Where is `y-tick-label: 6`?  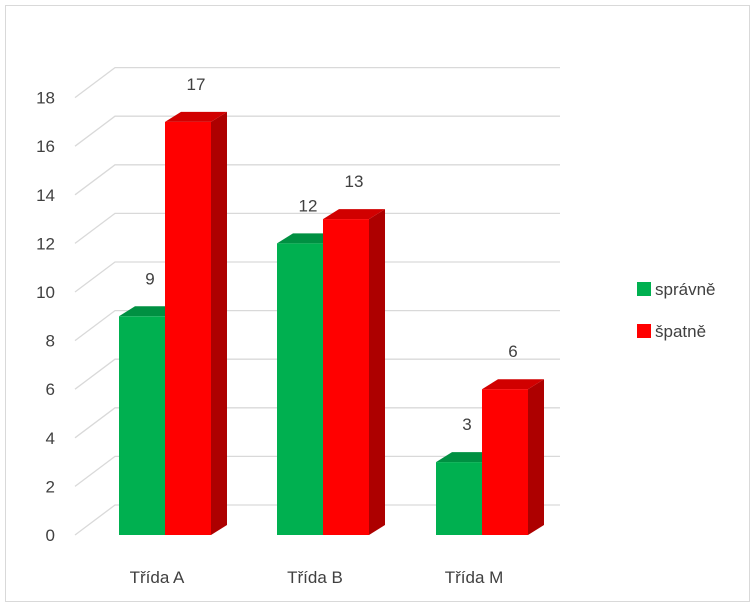 y-tick-label: 6 is located at coordinates (50, 389).